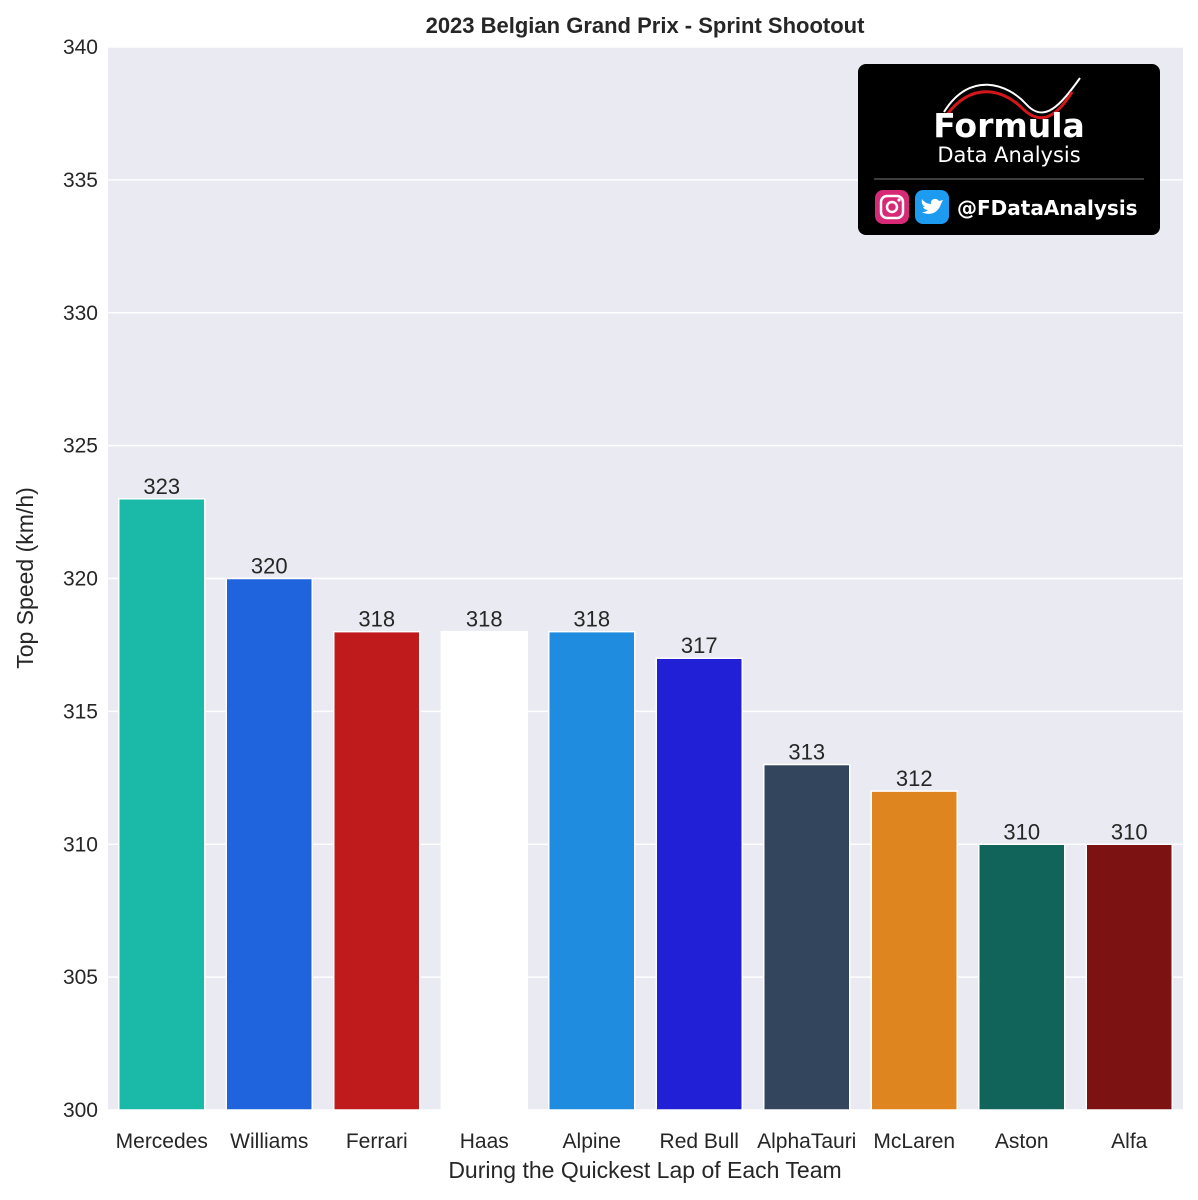 Image resolution: width=1198 pixels, height=1200 pixels. What do you see at coordinates (80, 844) in the screenshot?
I see `y-tick-label: 310` at bounding box center [80, 844].